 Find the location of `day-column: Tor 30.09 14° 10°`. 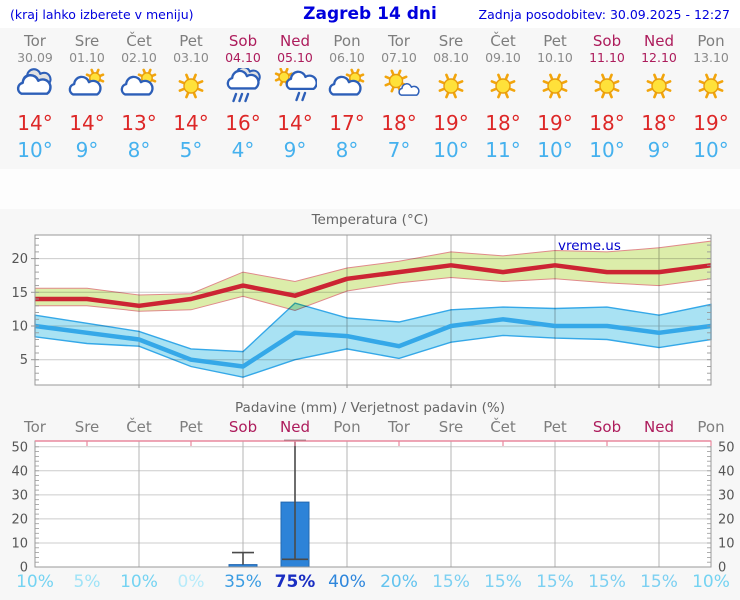

day-column: Tor 30.09 14° 10° is located at coordinates (35, 98).